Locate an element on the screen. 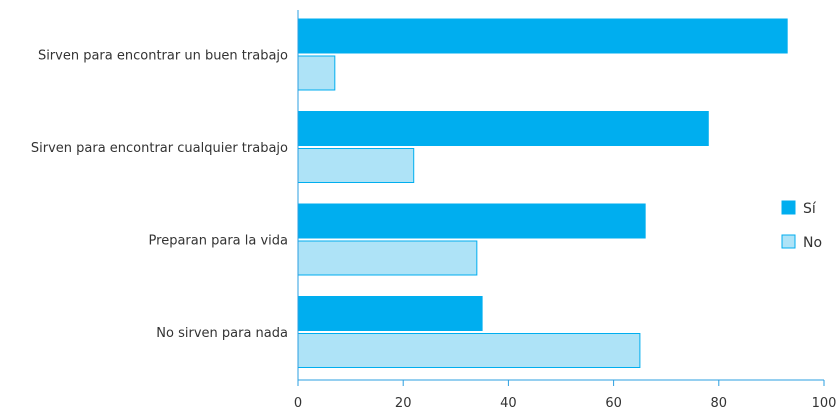  x-tick-label-3: 60 is located at coordinates (613, 403).